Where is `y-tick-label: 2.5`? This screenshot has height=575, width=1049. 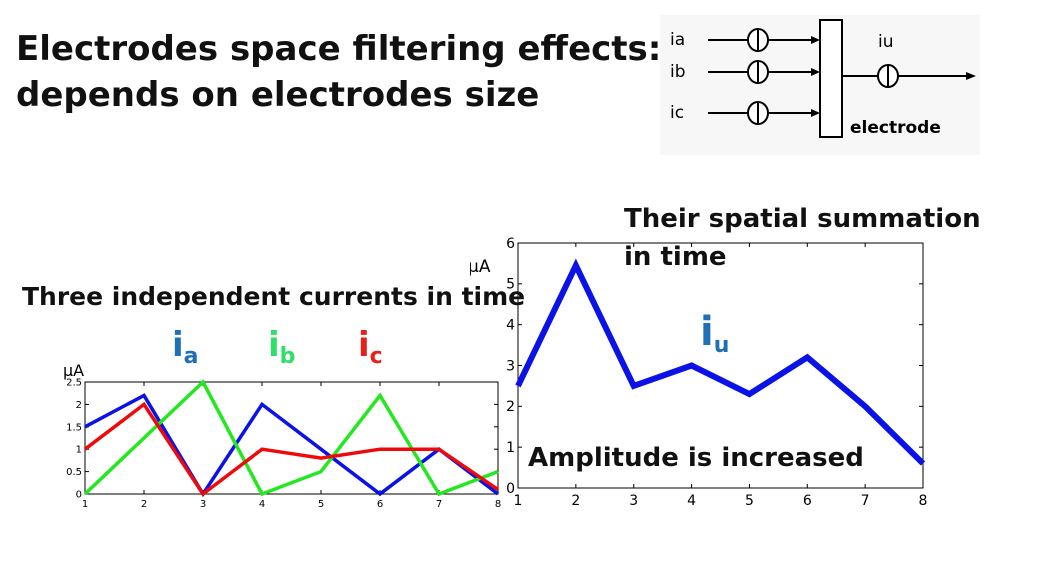 y-tick-label: 2.5 is located at coordinates (74, 383).